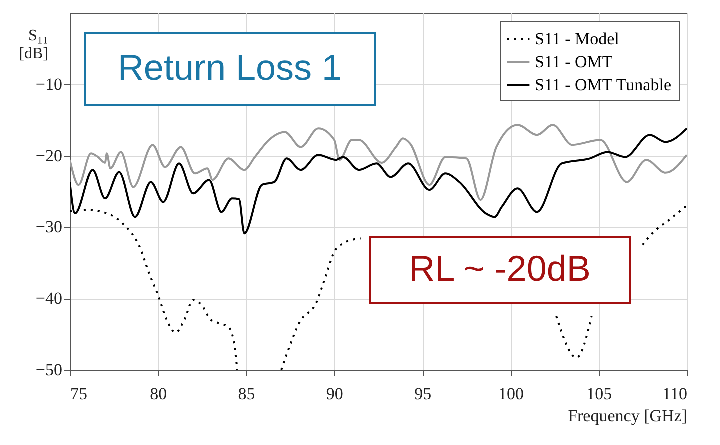 Image resolution: width=720 pixels, height=445 pixels. Describe the element at coordinates (230, 67) in the screenshot. I see `annotation: Return Loss 1` at that location.